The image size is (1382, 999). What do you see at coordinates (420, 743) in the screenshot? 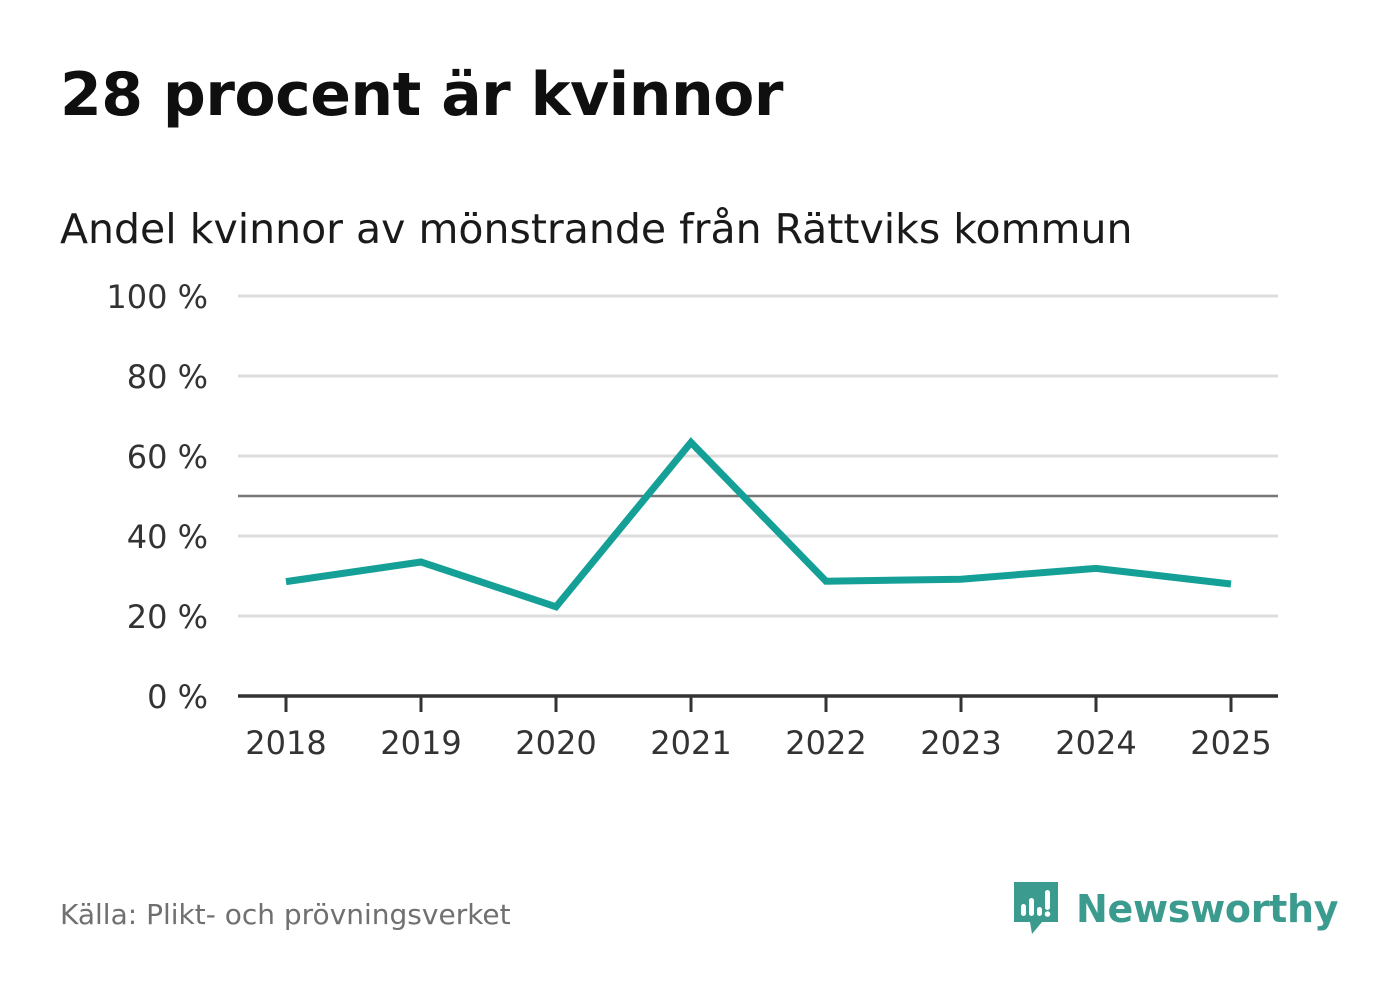
I see `x-tick-label: 2019` at bounding box center [420, 743].